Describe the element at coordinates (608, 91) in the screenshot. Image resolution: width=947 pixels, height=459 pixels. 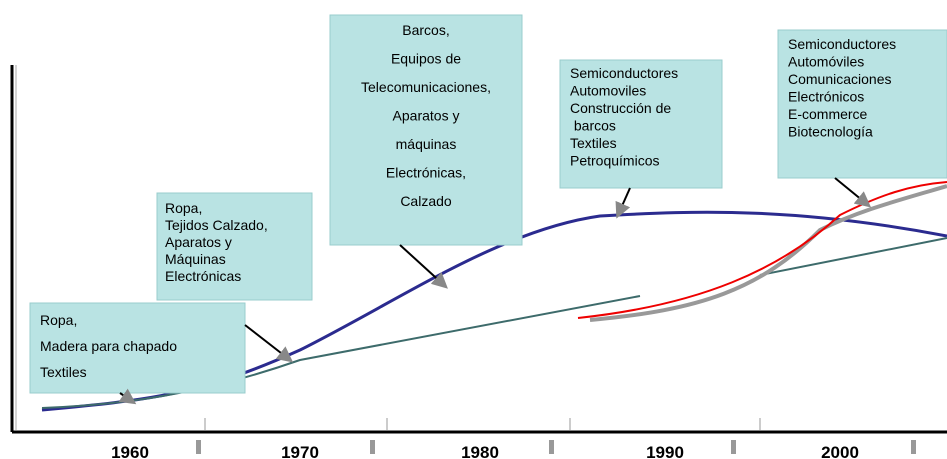
I see `box-line: Automoviles` at that location.